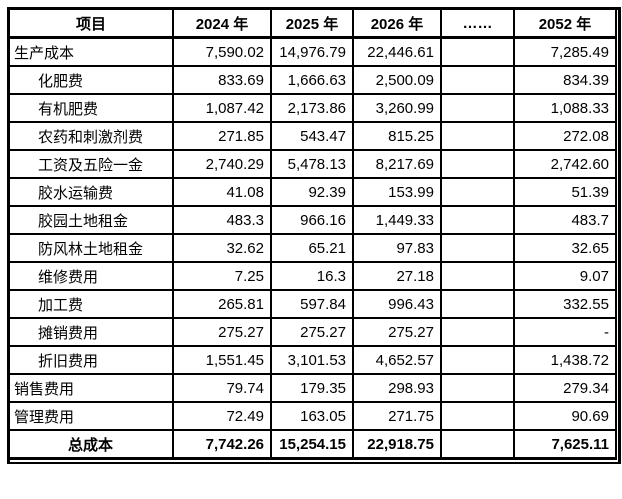 The width and height of the screenshot is (622, 499). I want to click on value-cell: 92.39, so click(312, 192).